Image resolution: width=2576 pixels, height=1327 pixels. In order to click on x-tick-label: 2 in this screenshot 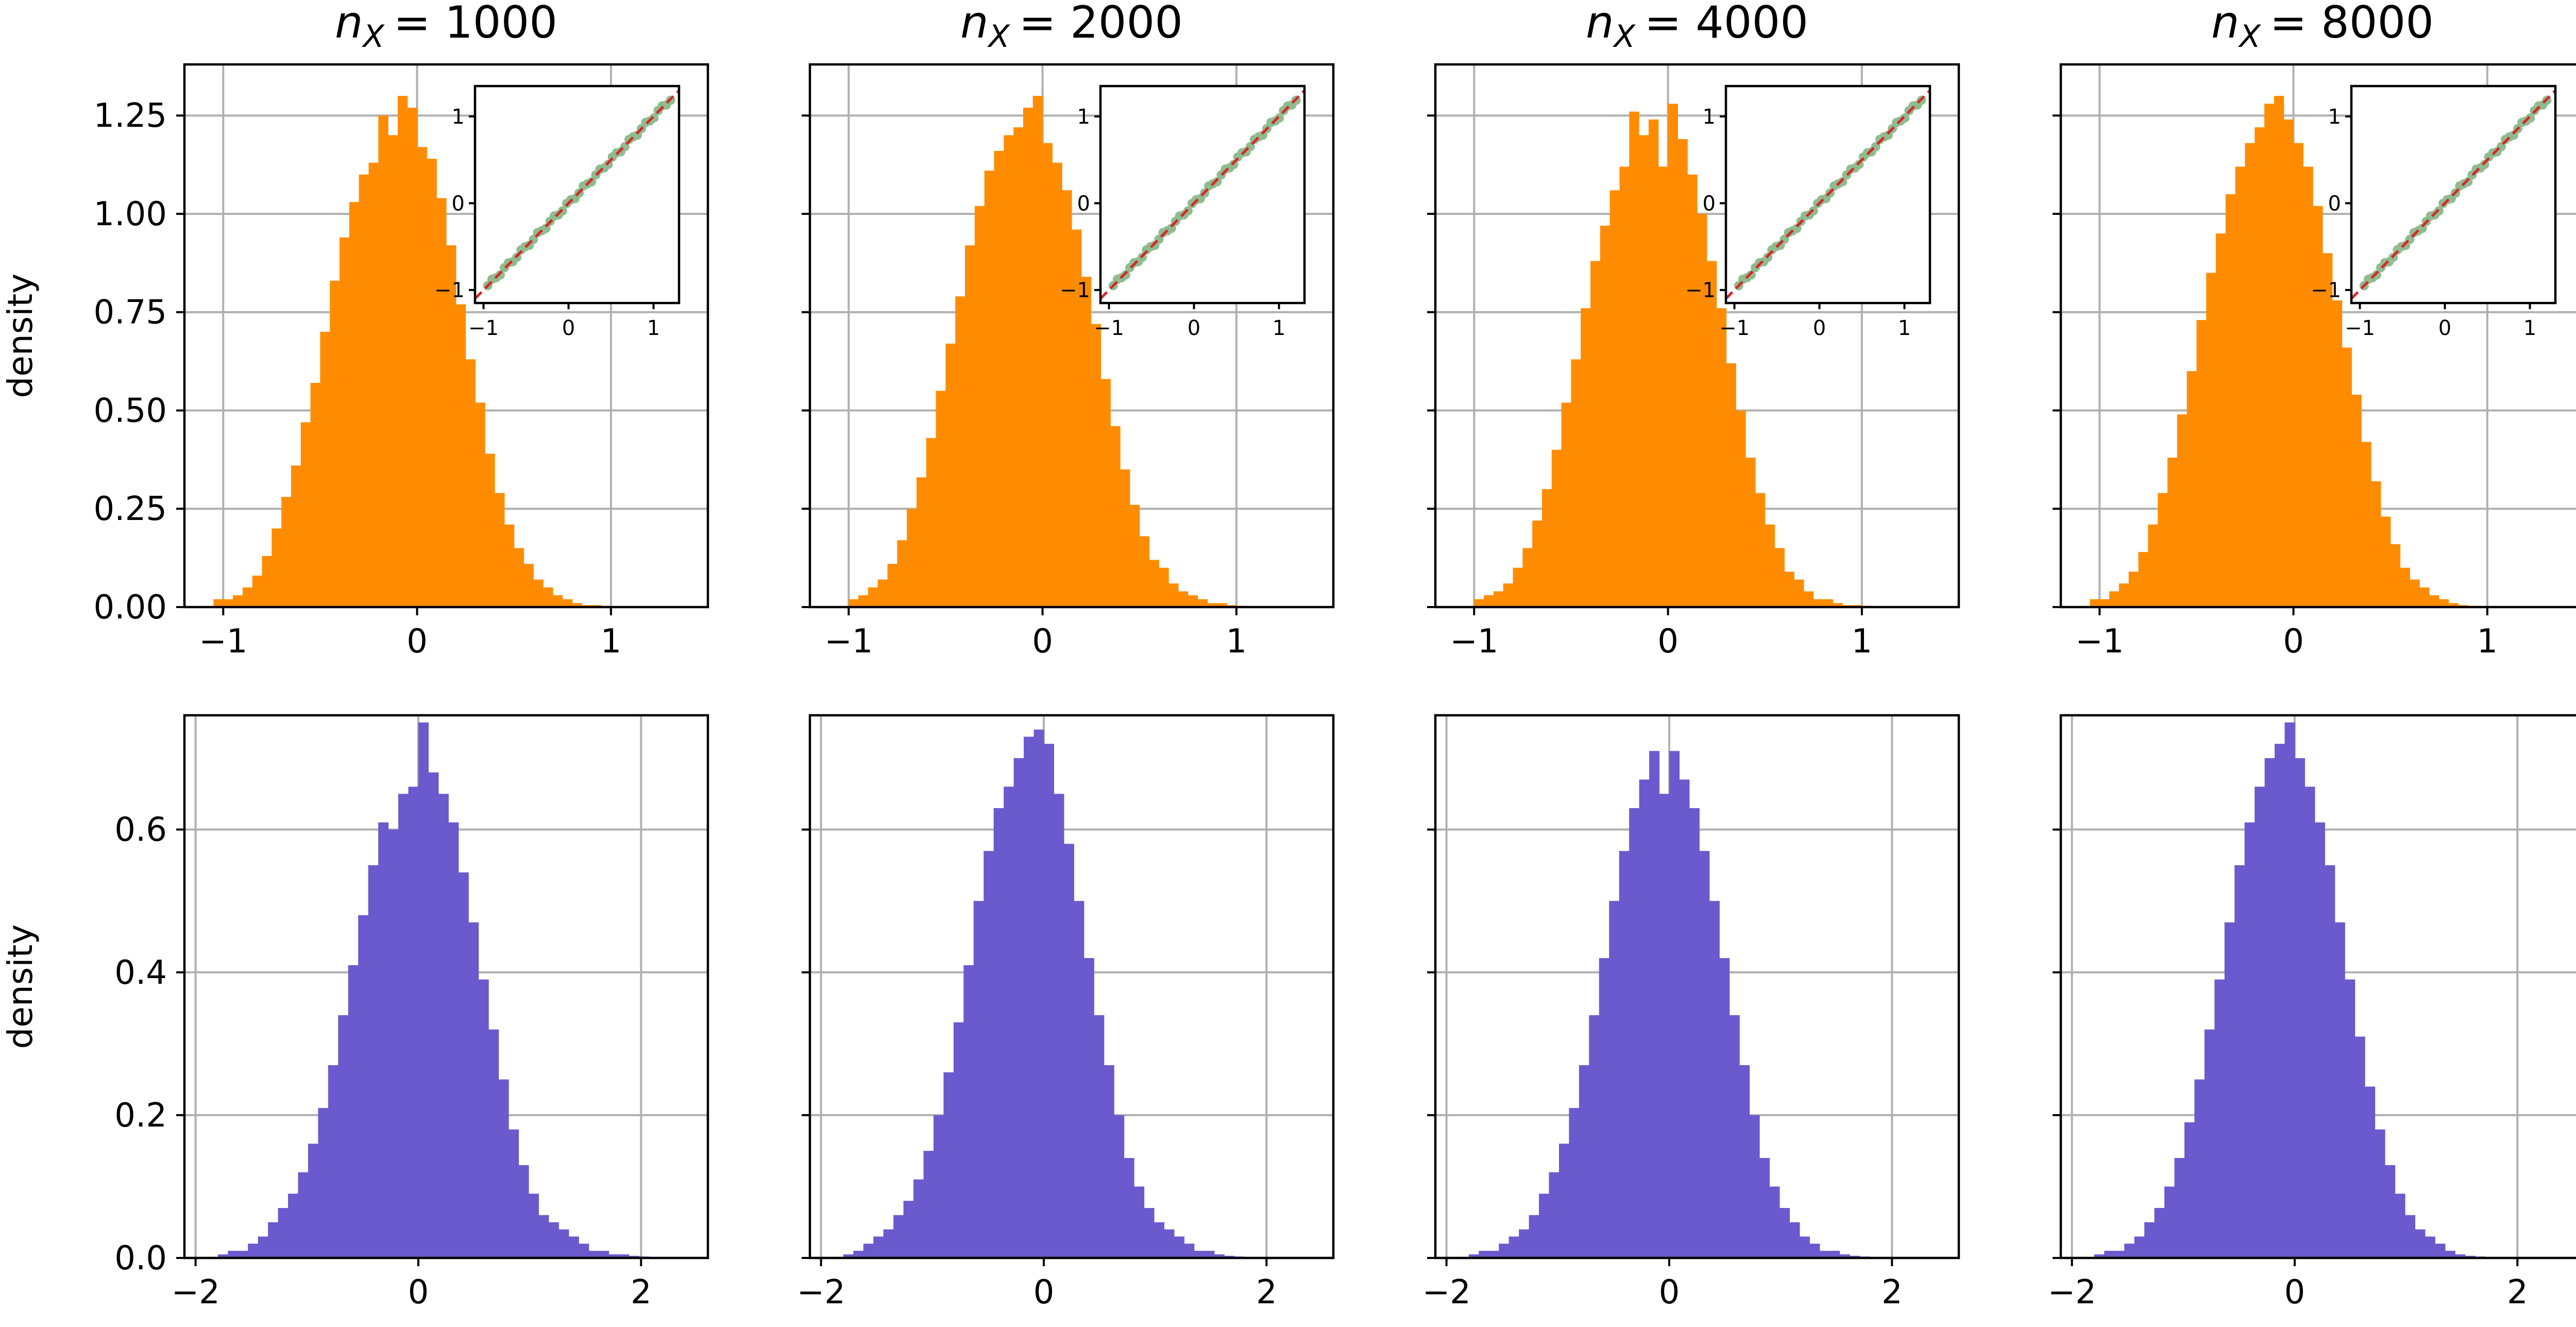, I will do `click(641, 1292)`.